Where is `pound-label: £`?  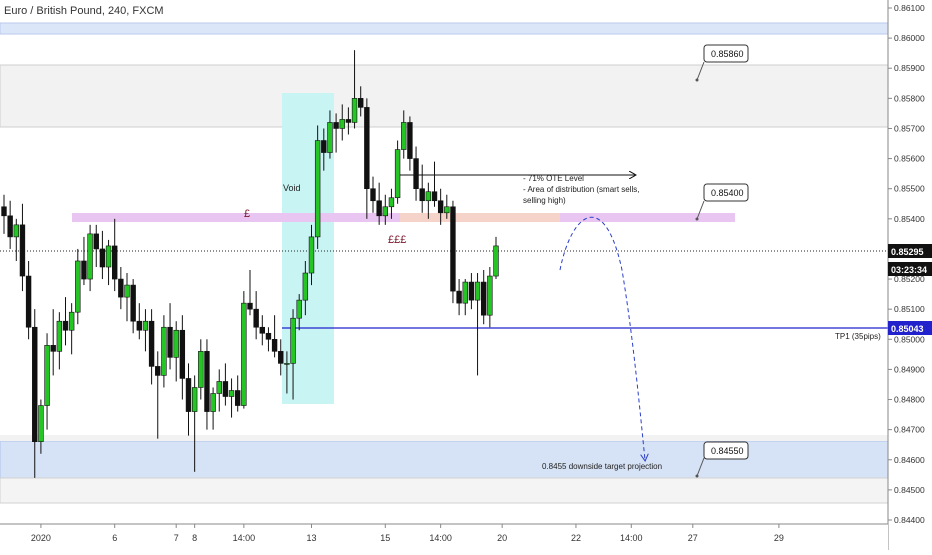 pound-label: £ is located at coordinates (247, 214).